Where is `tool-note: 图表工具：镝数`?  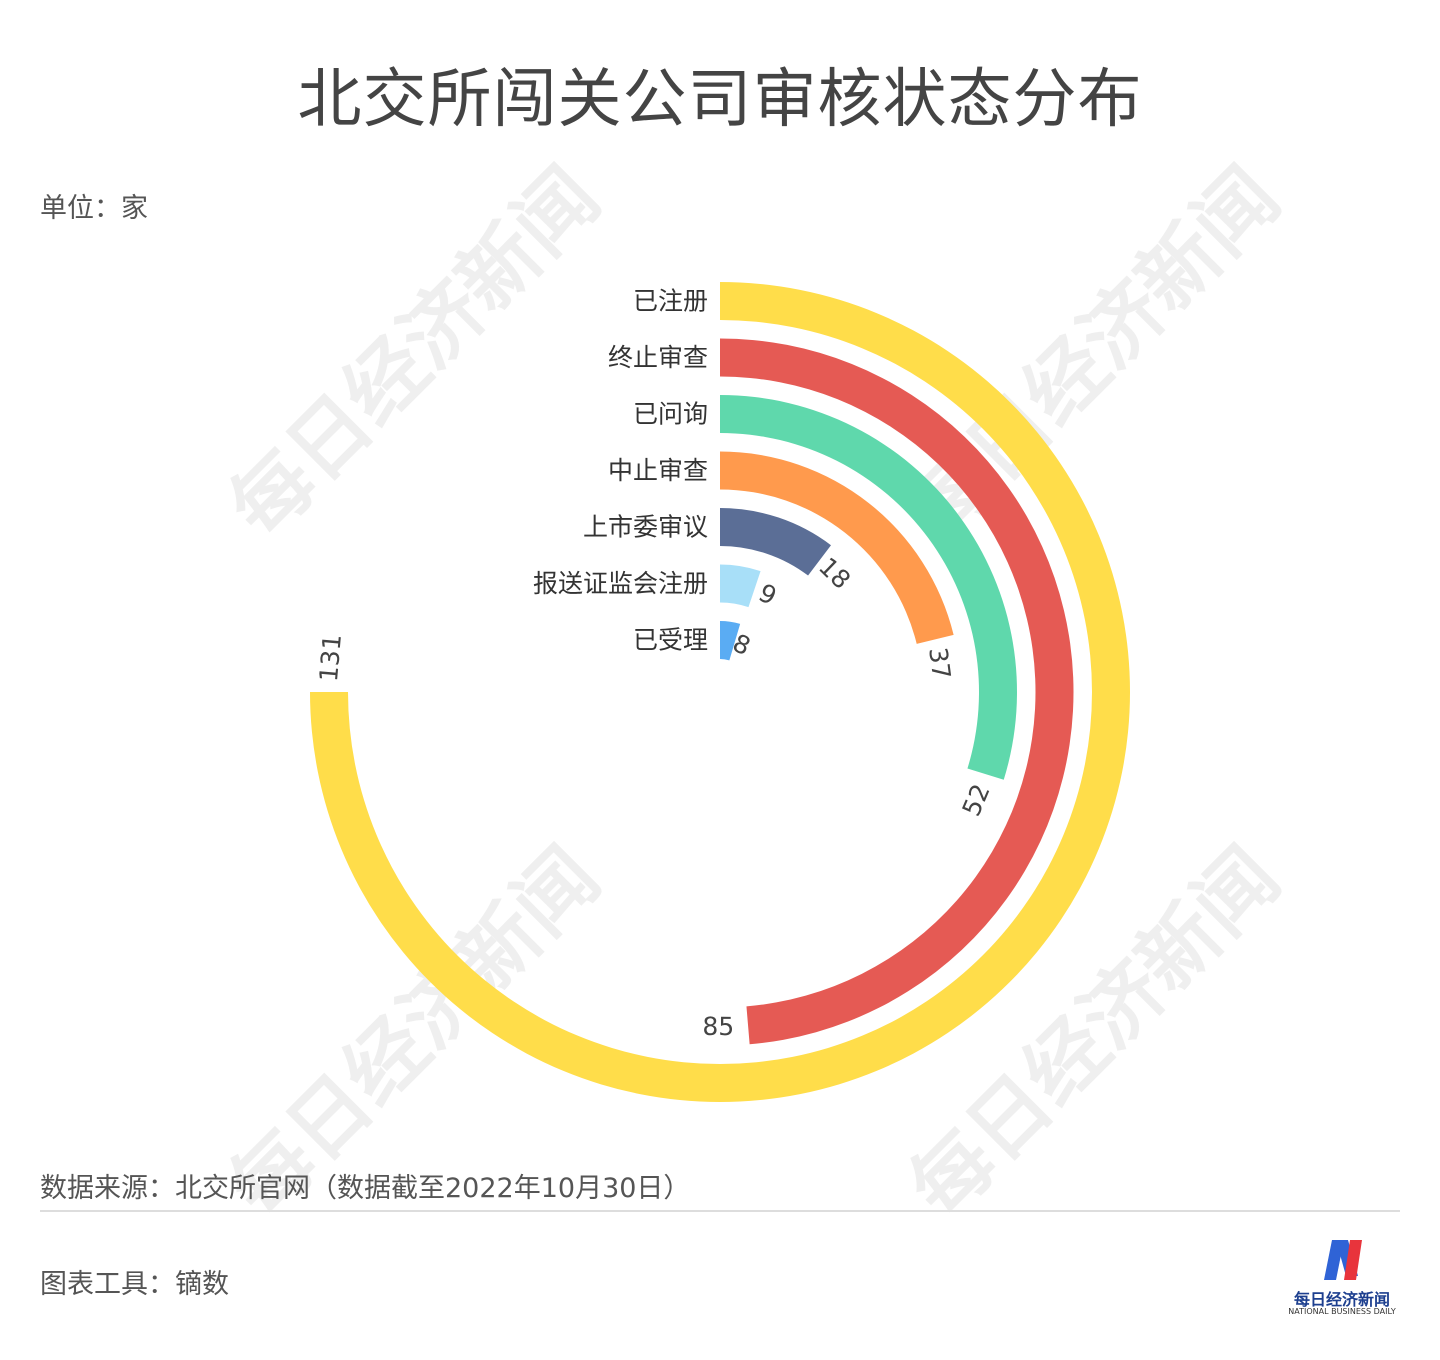
tool-note: 图表工具：镝数 is located at coordinates (134, 1284).